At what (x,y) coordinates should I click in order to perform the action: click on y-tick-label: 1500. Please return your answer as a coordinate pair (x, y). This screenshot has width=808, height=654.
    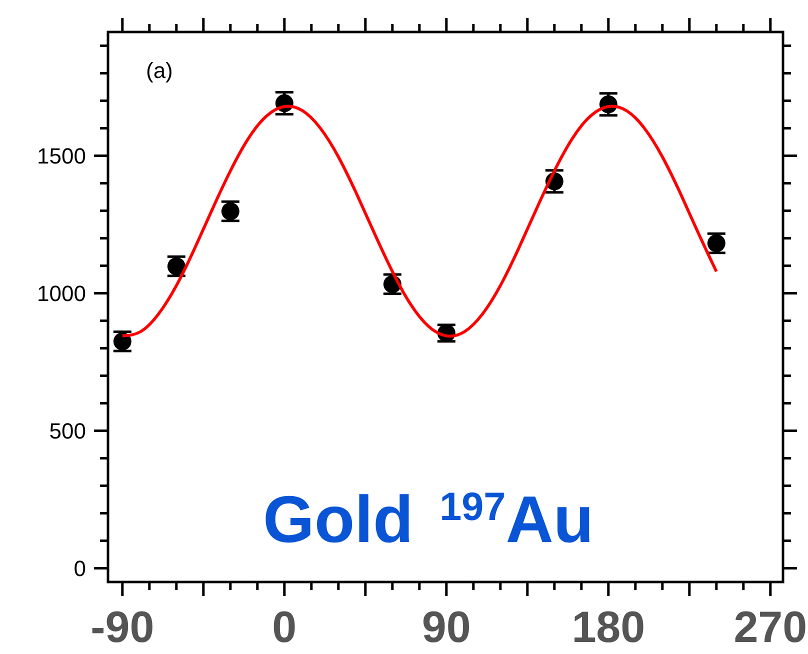
    Looking at the image, I should click on (61, 155).